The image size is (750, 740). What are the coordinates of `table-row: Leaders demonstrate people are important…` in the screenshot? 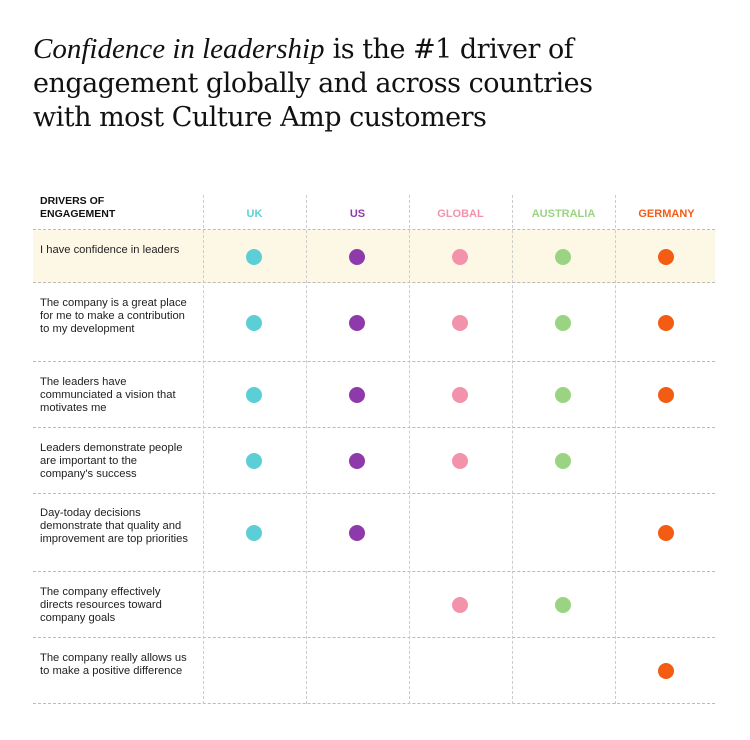 It's located at (374, 461).